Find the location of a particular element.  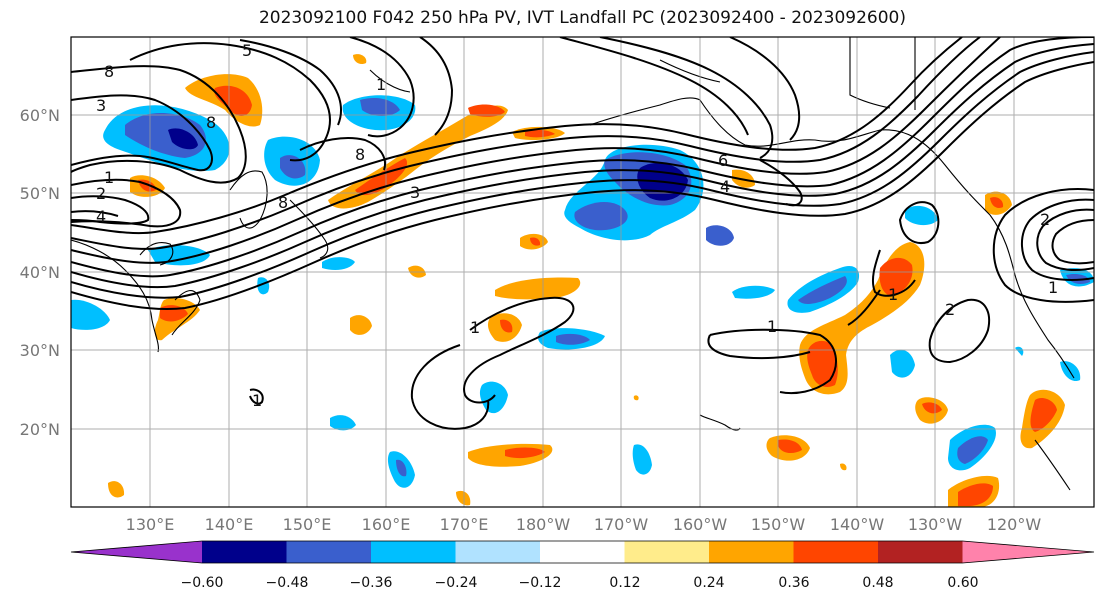

colorbar-tick-label: −0.60 is located at coordinates (202, 583).